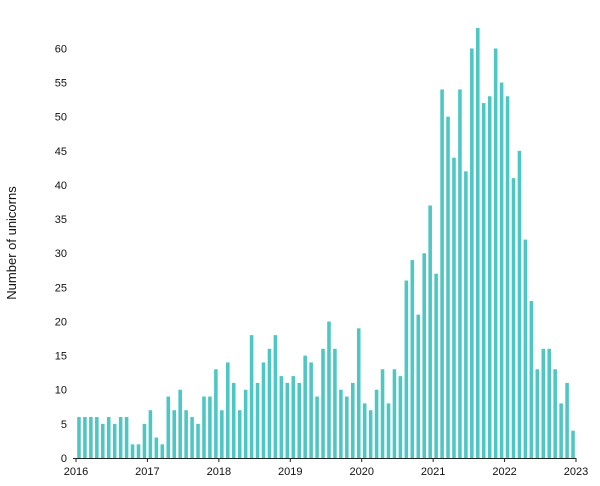 Image resolution: width=600 pixels, height=486 pixels. I want to click on y-tick-label: 25, so click(61, 288).